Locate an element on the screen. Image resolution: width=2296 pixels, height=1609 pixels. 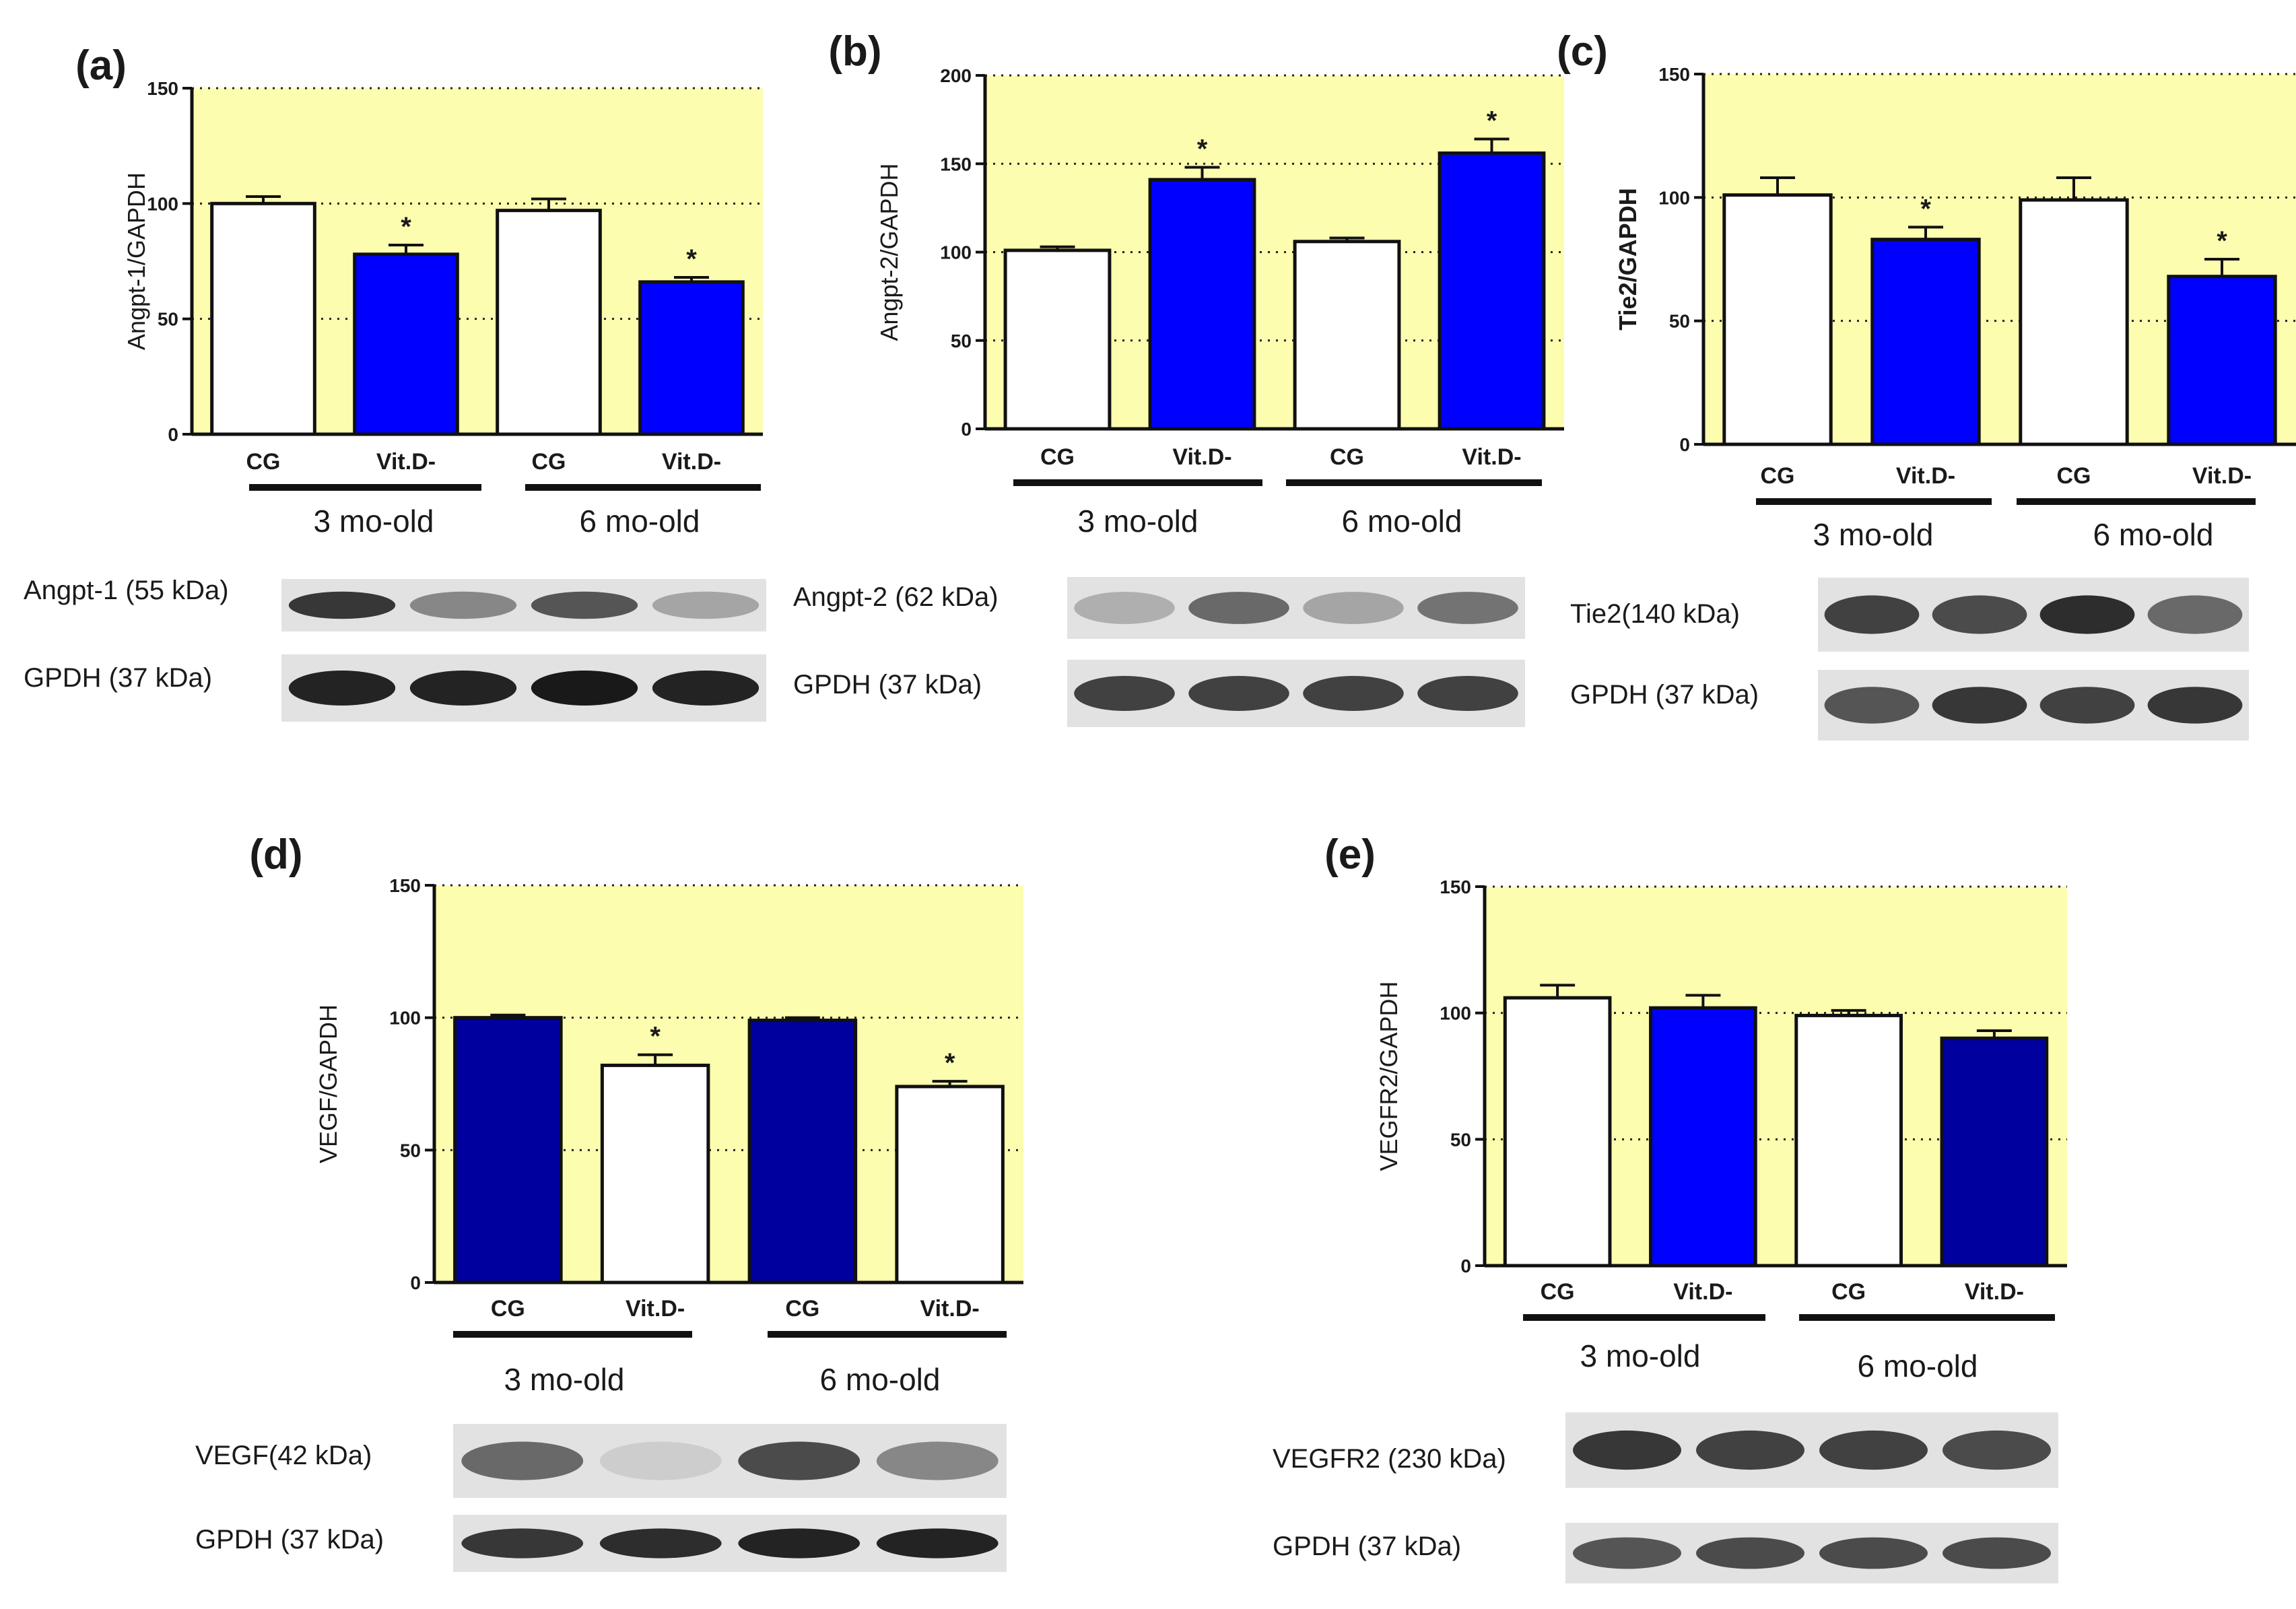
panel-label: (c) is located at coordinates (1583, 51).